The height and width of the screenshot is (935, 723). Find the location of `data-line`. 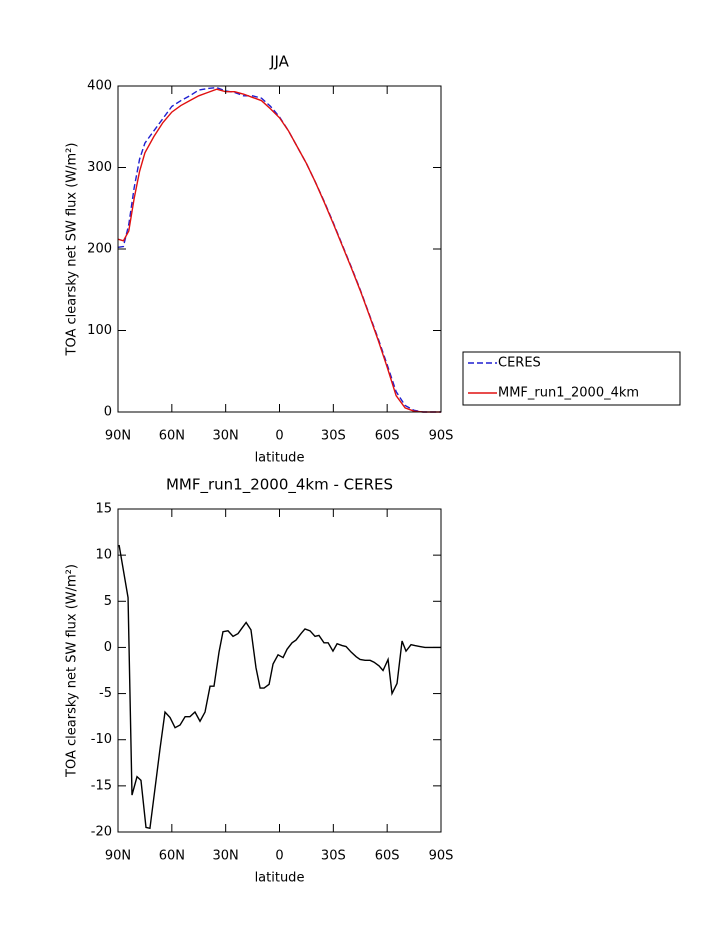

data-line is located at coordinates (279, 687).